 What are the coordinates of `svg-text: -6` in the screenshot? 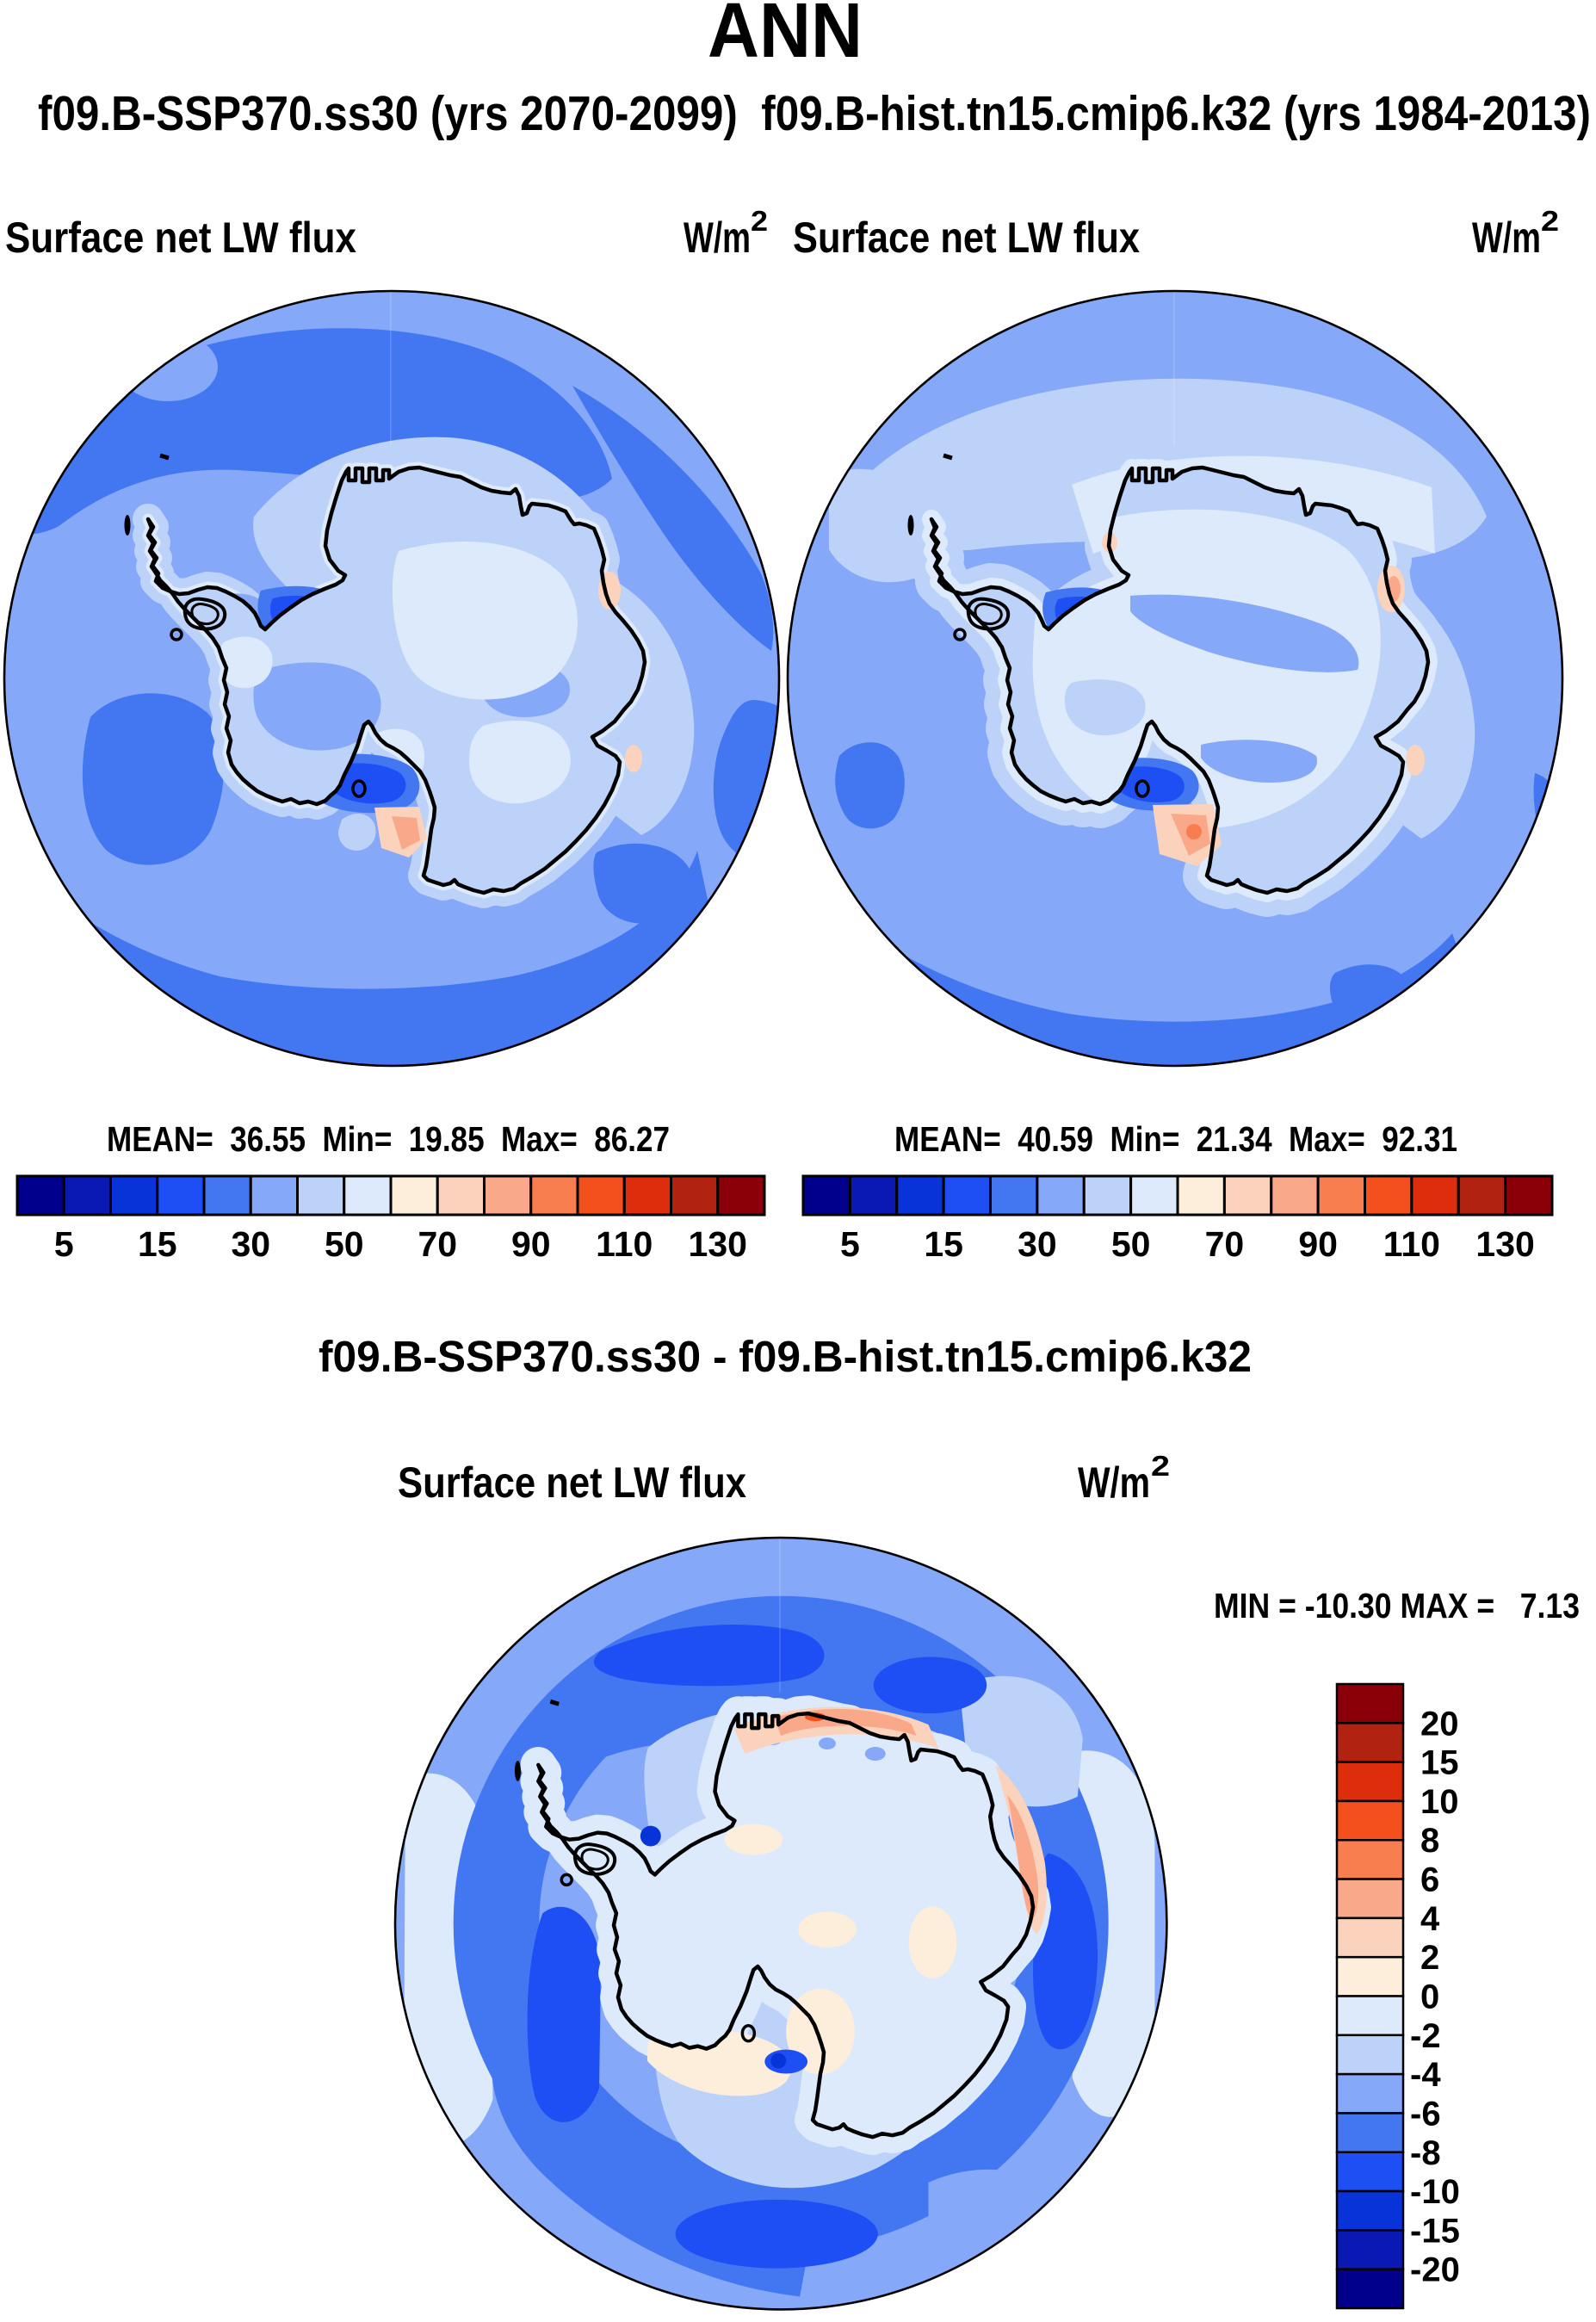 It's located at (1425, 2114).